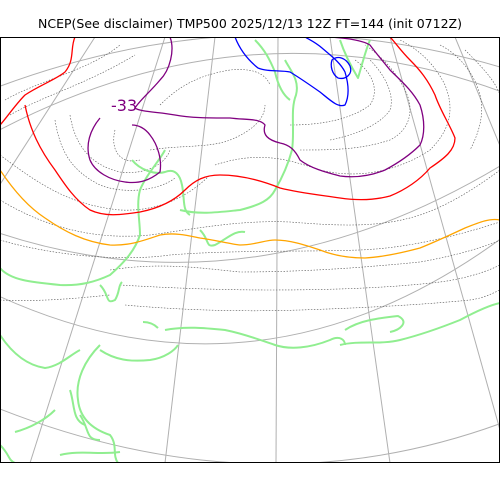 This screenshot has width=500, height=500. Describe the element at coordinates (124, 105) in the screenshot. I see `contour-label: -33` at that location.